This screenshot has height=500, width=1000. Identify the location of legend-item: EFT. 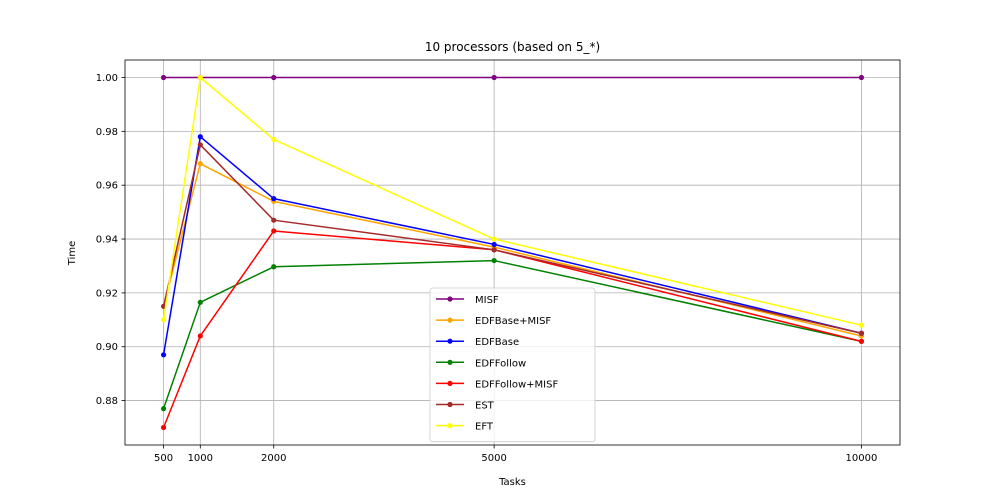
(465, 427).